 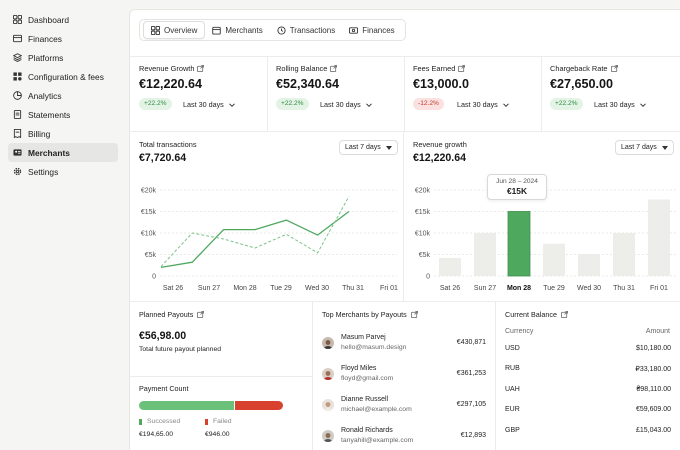 I want to click on kpi-label: Chargeback Rate, so click(x=584, y=68).